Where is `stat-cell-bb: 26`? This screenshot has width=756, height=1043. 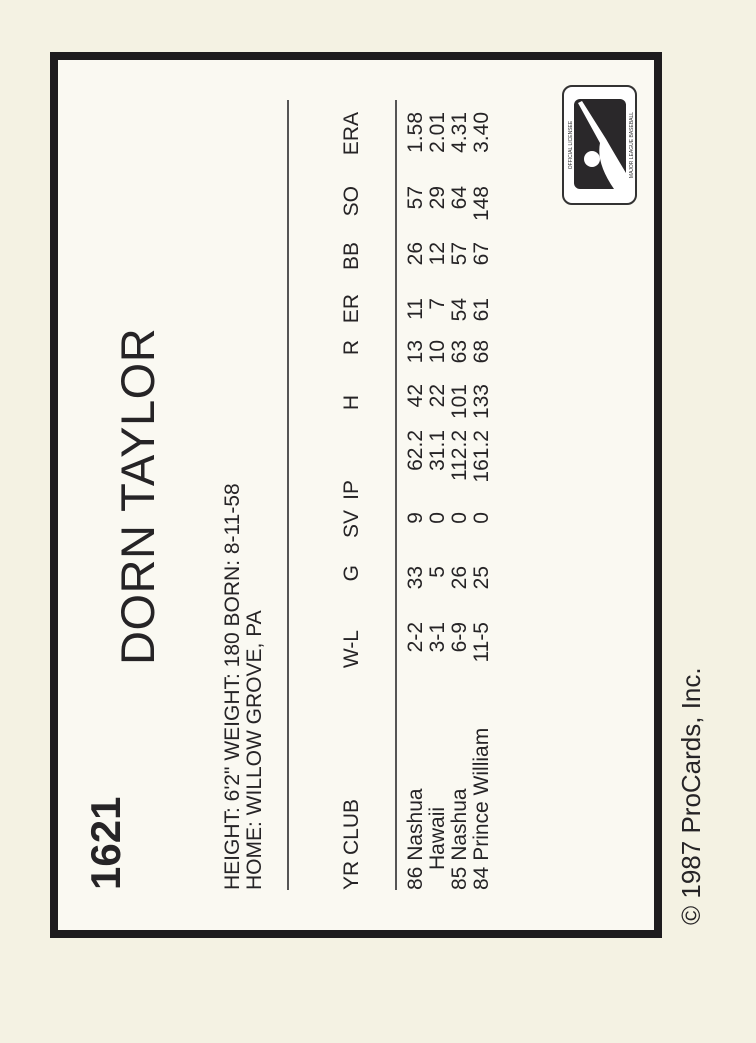
stat-cell-bb: 26 is located at coordinates (415, 254).